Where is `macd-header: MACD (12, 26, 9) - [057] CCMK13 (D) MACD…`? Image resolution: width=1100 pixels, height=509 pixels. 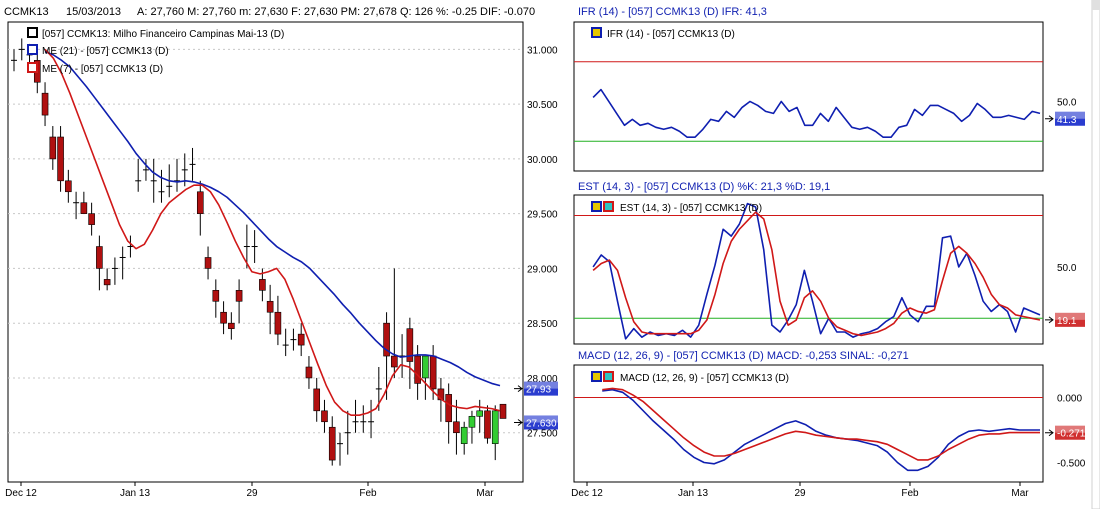 macd-header: MACD (12, 26, 9) - [057] CCMK13 (D) MACD… is located at coordinates (743, 356).